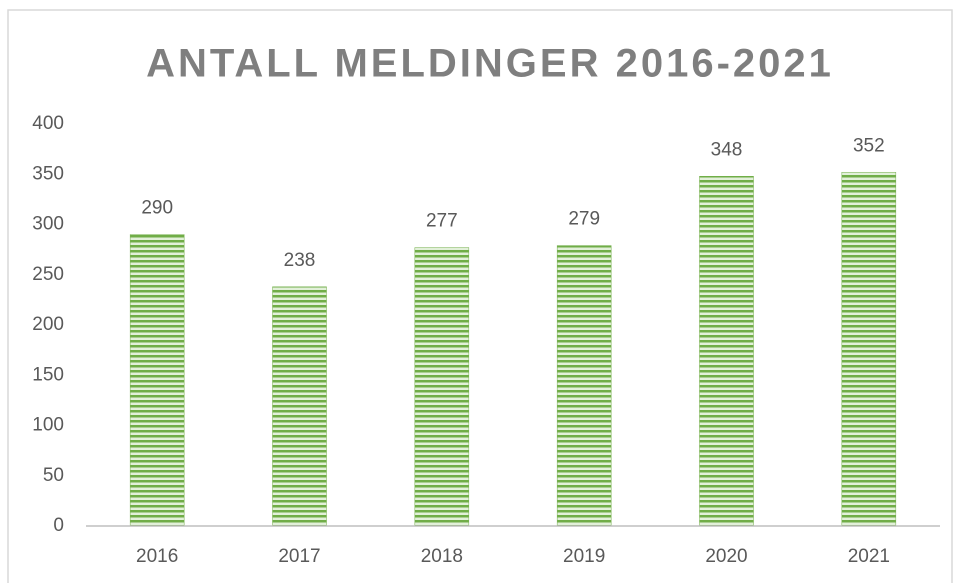  Describe the element at coordinates (727, 149) in the screenshot. I see `data-label: 348` at that location.